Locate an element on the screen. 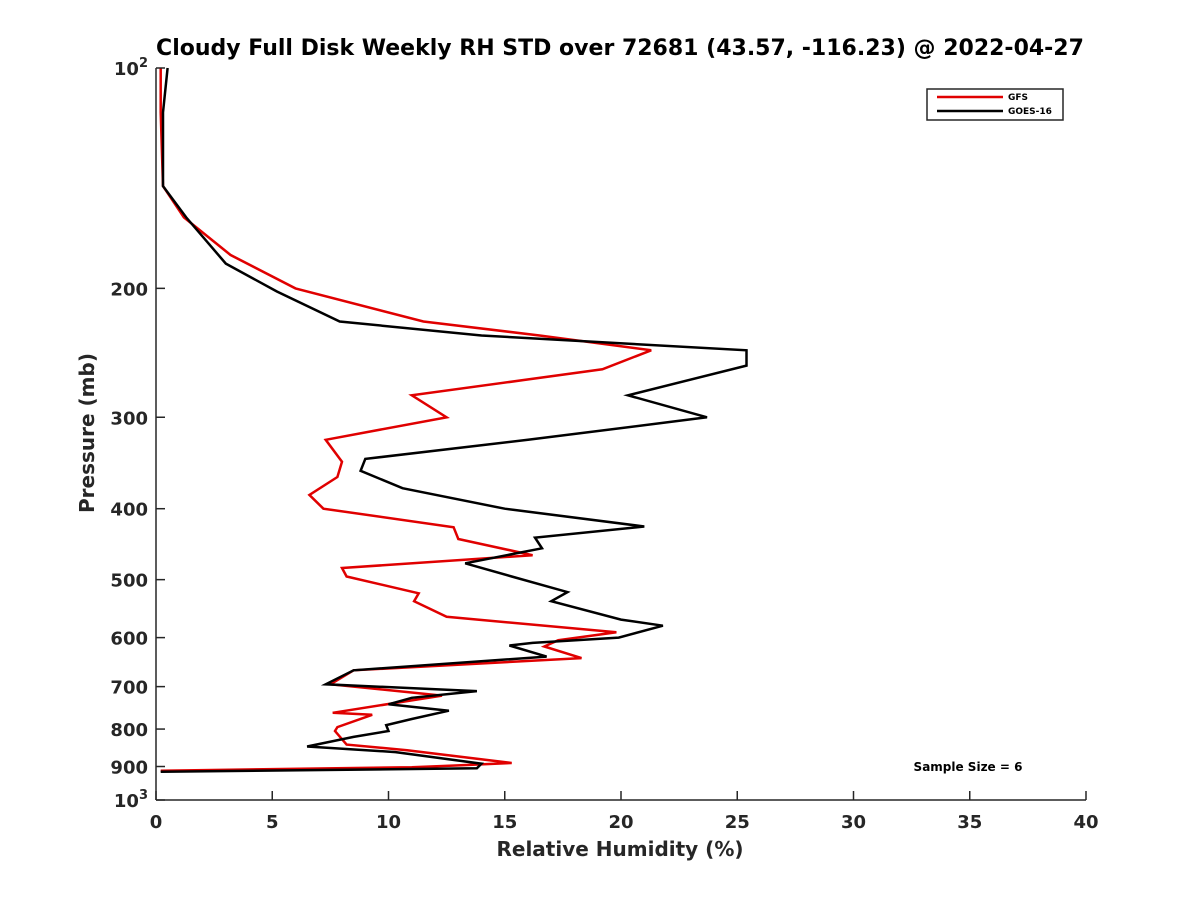 This screenshot has height=900, width=1200. y-tick-label: 800 is located at coordinates (129, 730).